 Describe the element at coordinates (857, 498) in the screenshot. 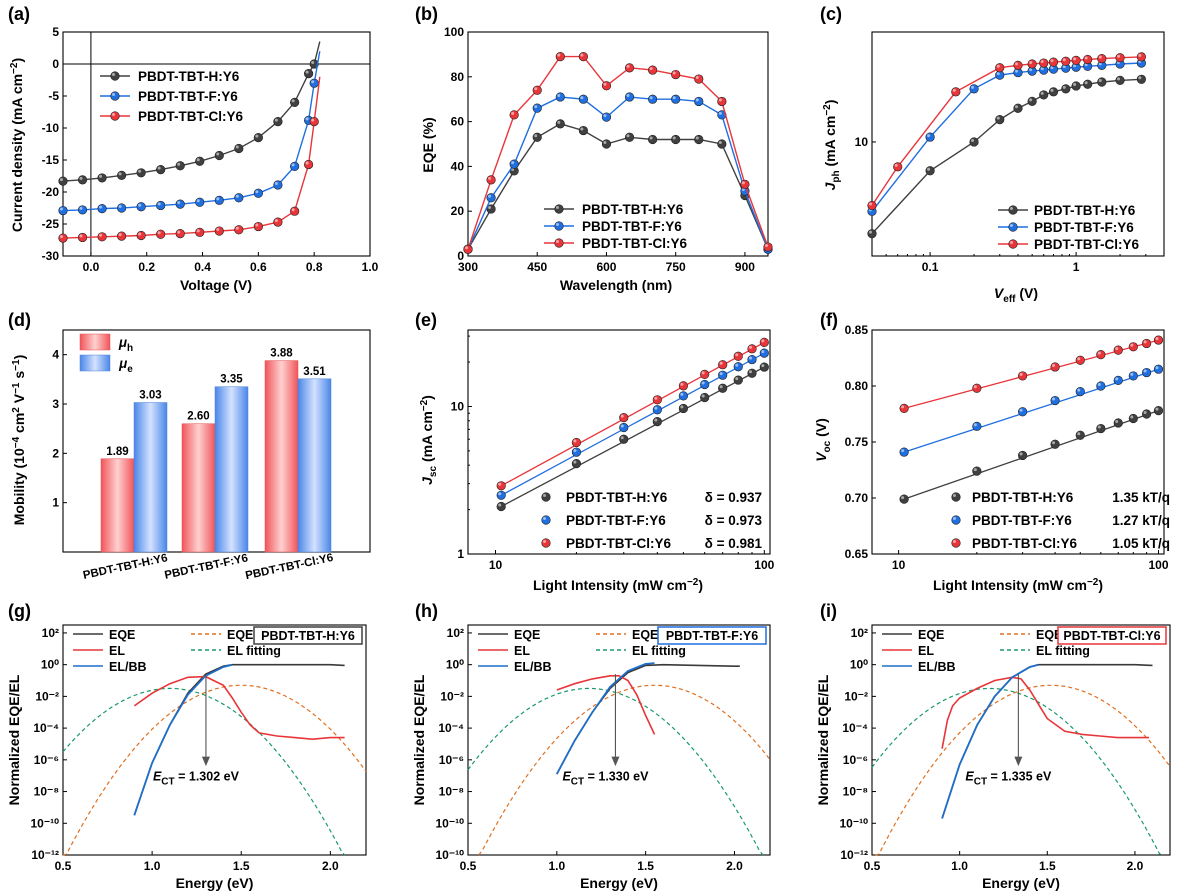

I see `y-tick-label: 0.70` at that location.